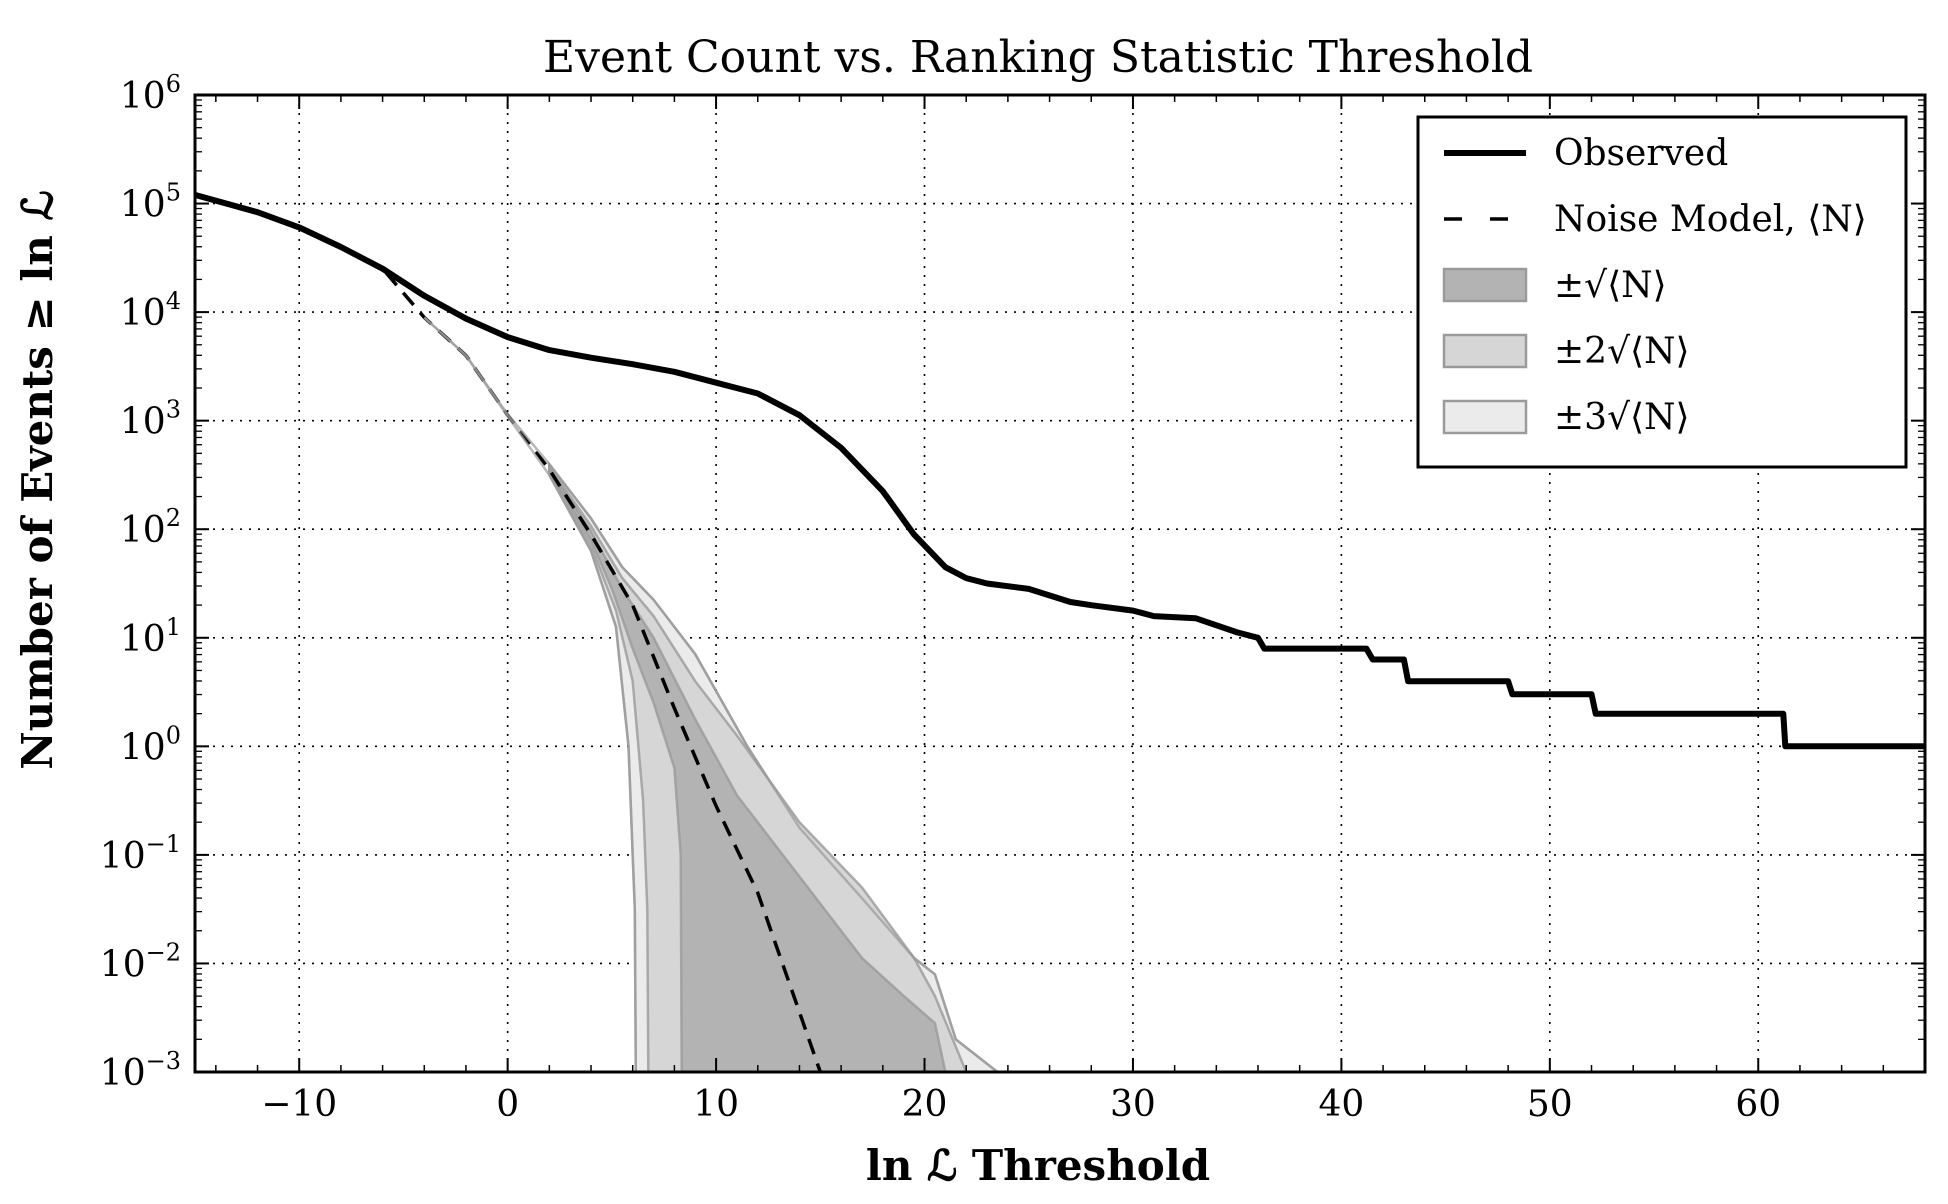 This screenshot has width=1948, height=1204. I want to click on legend-label-observed: Observed, so click(1641, 153).